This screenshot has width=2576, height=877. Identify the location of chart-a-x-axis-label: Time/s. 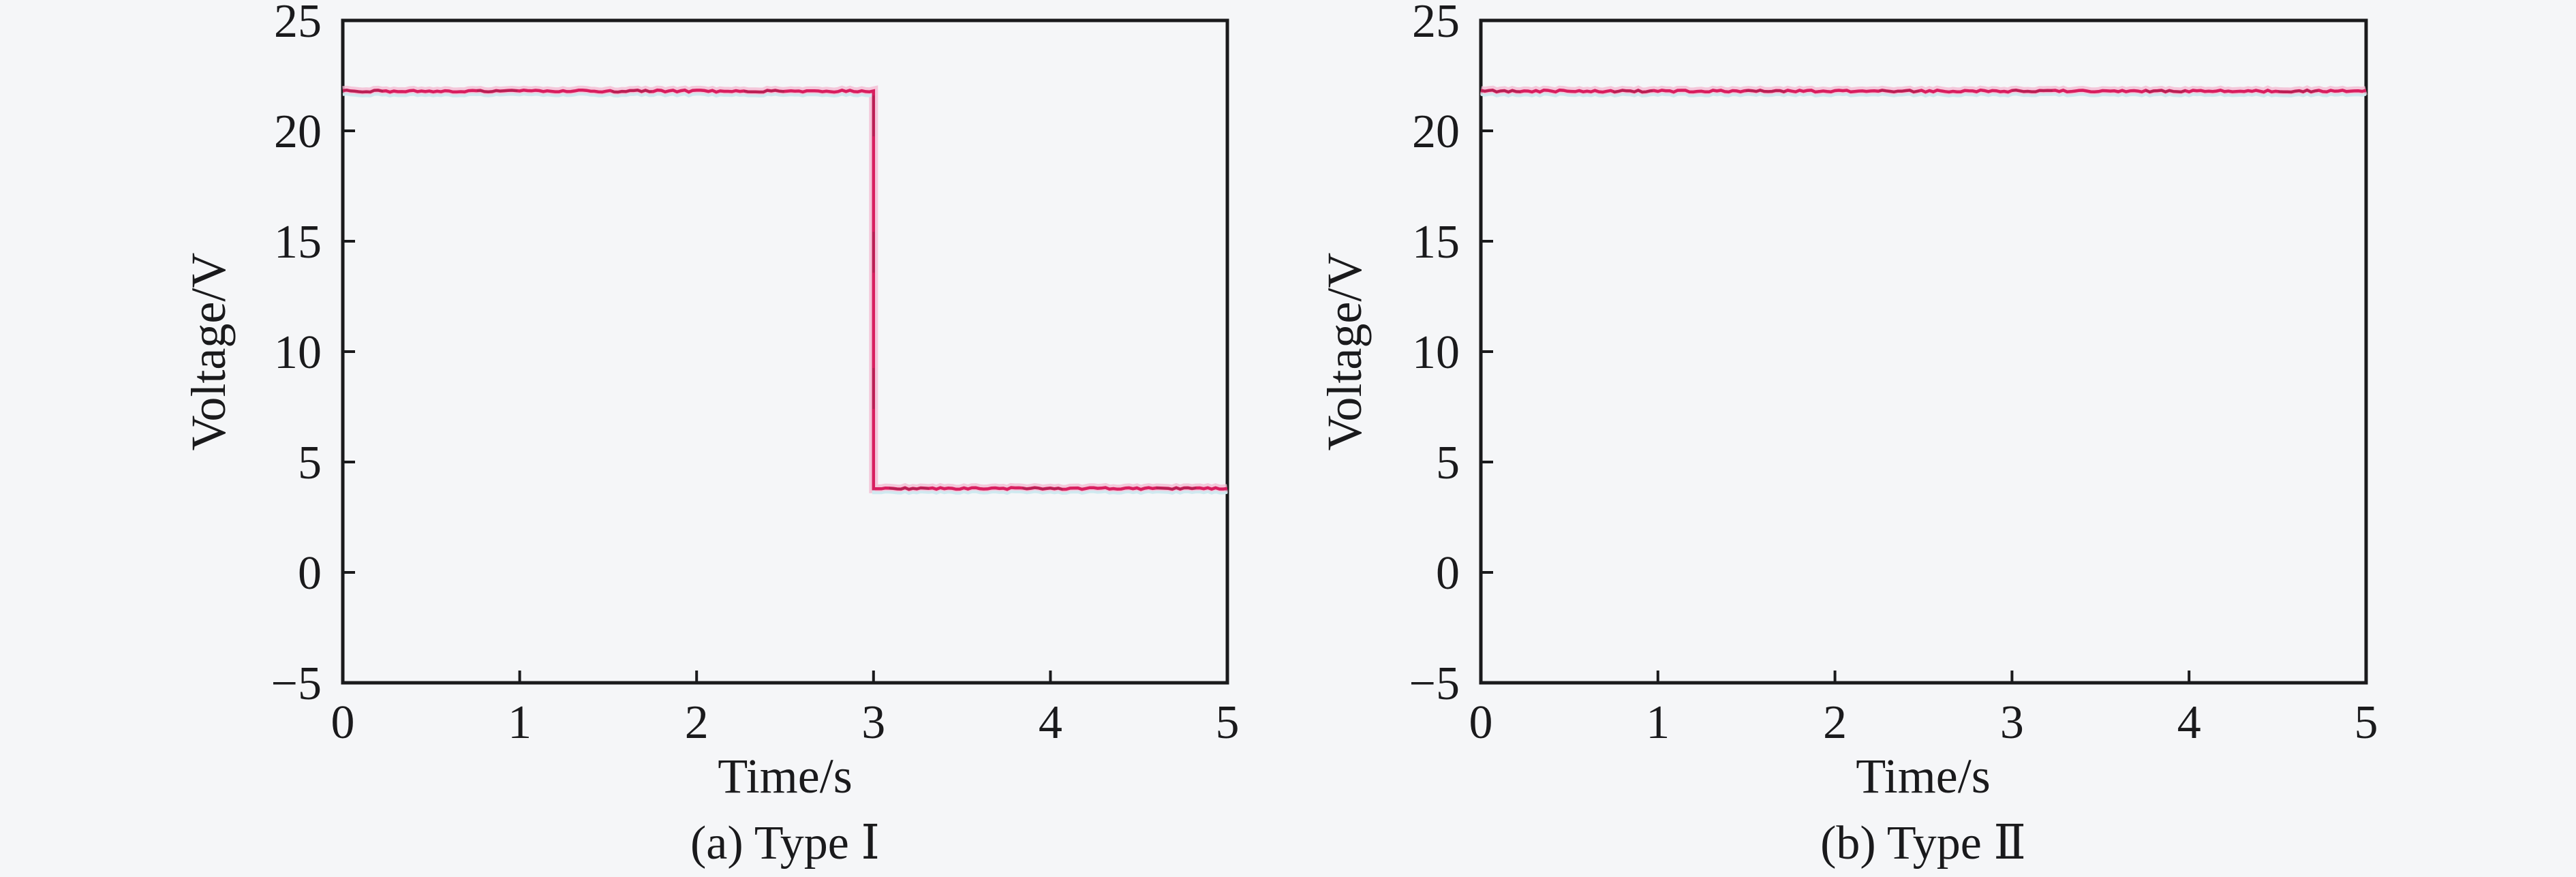
(785, 776).